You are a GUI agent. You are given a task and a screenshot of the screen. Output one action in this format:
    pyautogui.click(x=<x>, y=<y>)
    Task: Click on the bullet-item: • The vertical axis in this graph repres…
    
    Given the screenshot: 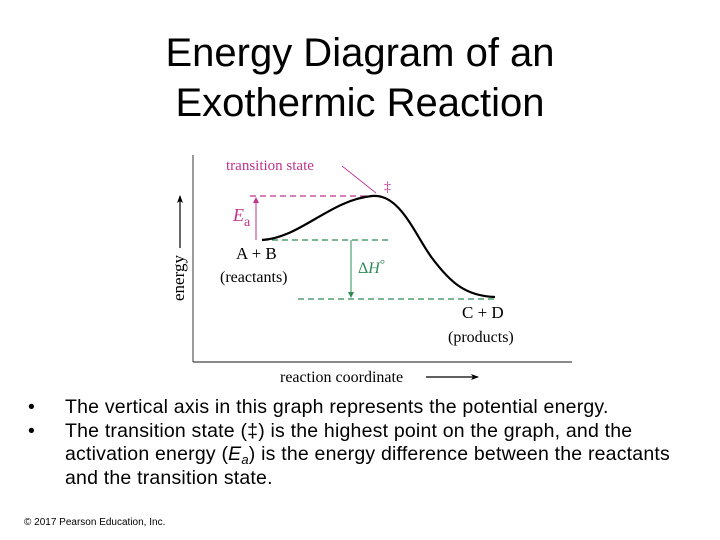 What is the action you would take?
    pyautogui.click(x=368, y=408)
    